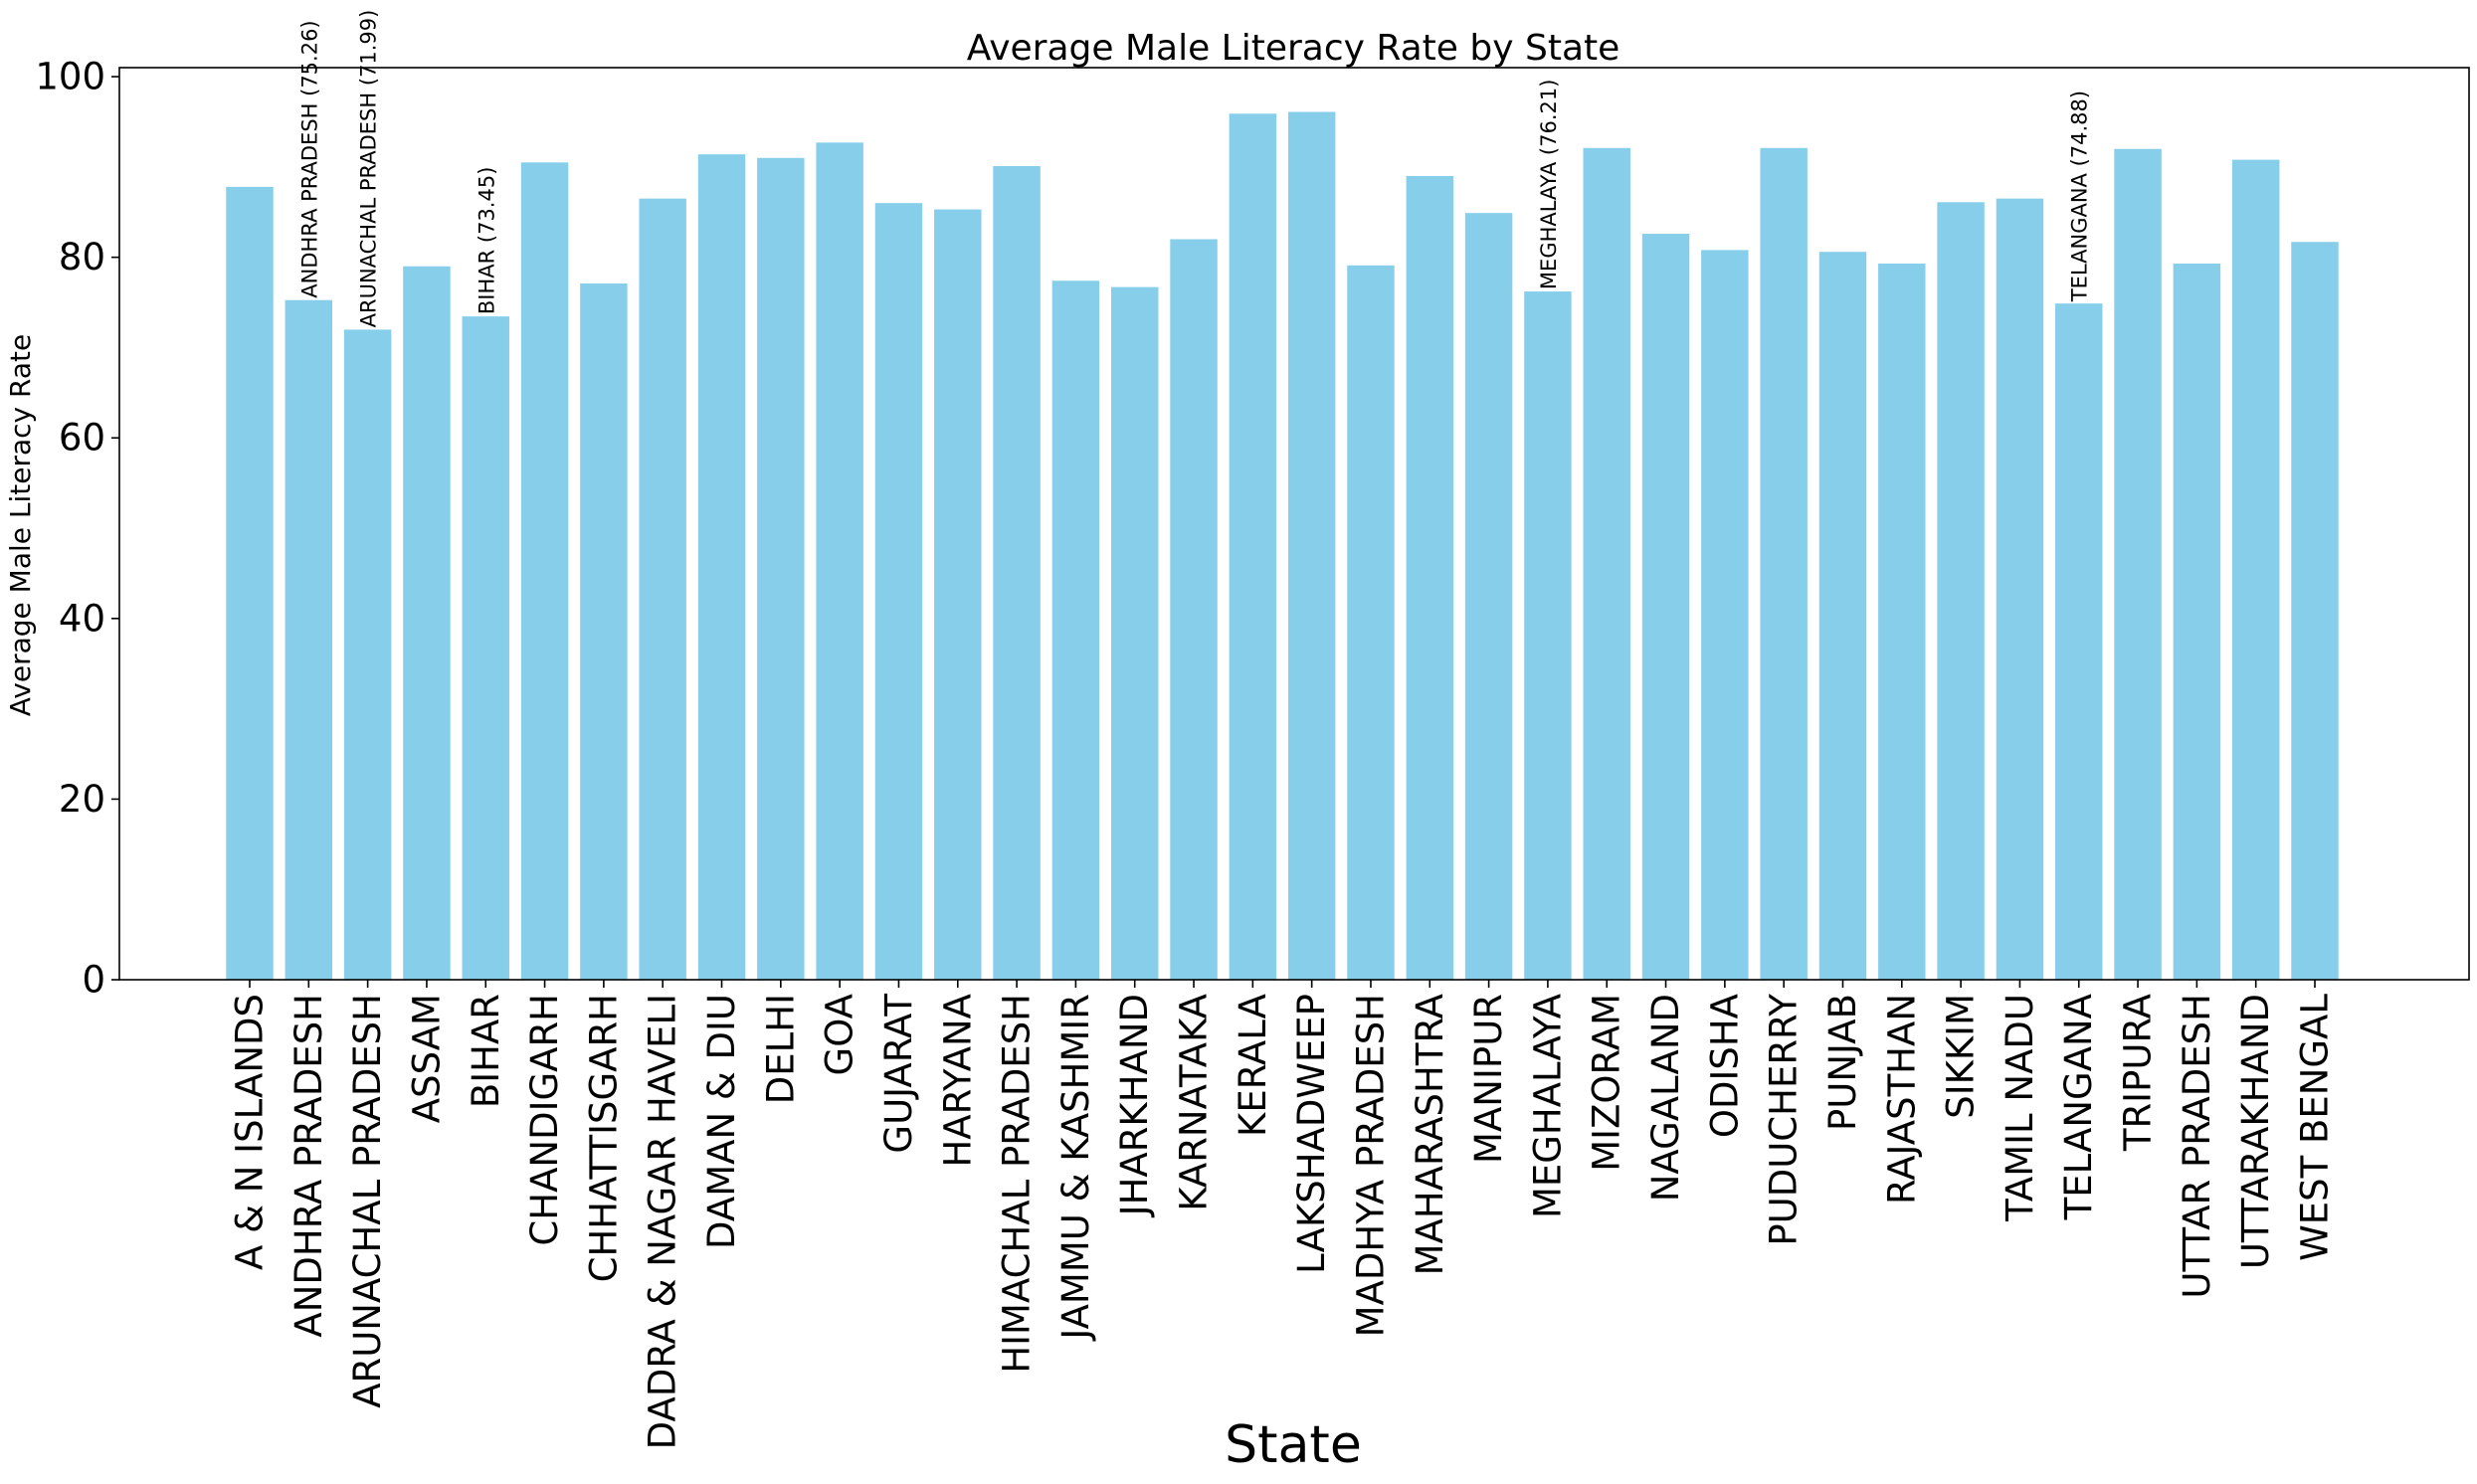 The height and width of the screenshot is (1484, 2477). I want to click on x-tick-label: WEST BENGAL, so click(2315, 1128).